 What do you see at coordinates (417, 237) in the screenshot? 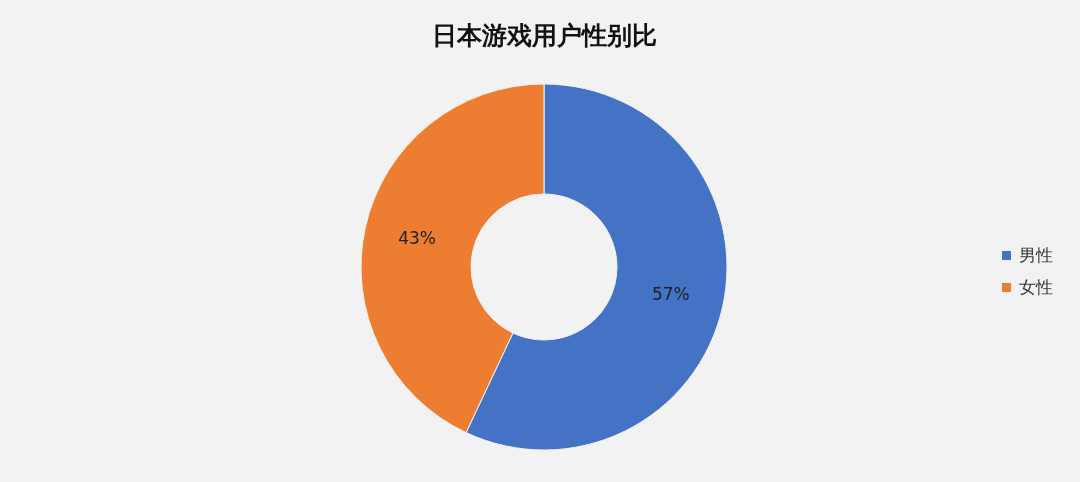
I see `data-label: 43%` at bounding box center [417, 237].